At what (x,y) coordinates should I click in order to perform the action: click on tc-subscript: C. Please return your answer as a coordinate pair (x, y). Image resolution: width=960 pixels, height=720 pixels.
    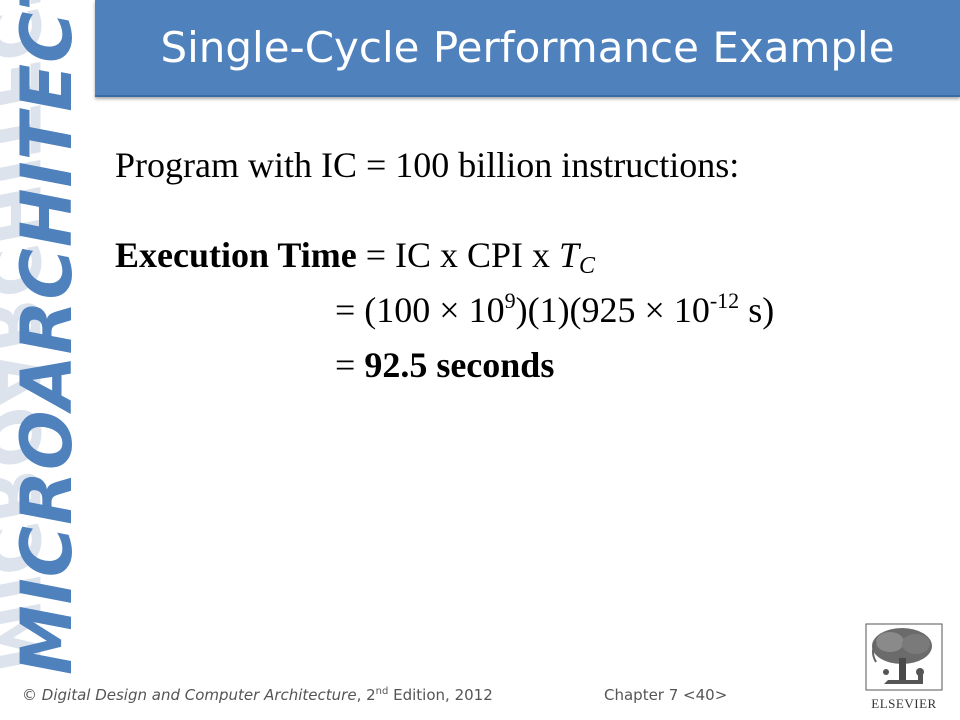
    Looking at the image, I should click on (587, 266).